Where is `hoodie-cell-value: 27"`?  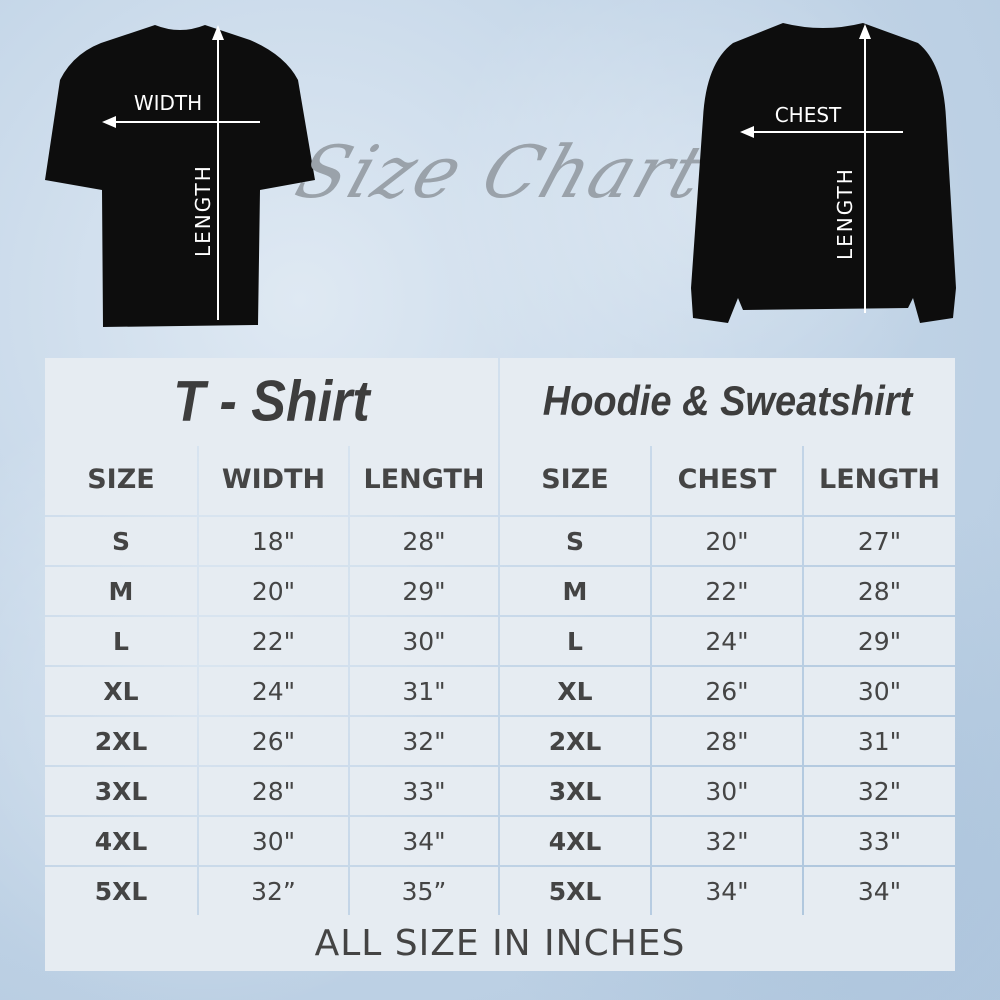 hoodie-cell-value: 27" is located at coordinates (879, 541).